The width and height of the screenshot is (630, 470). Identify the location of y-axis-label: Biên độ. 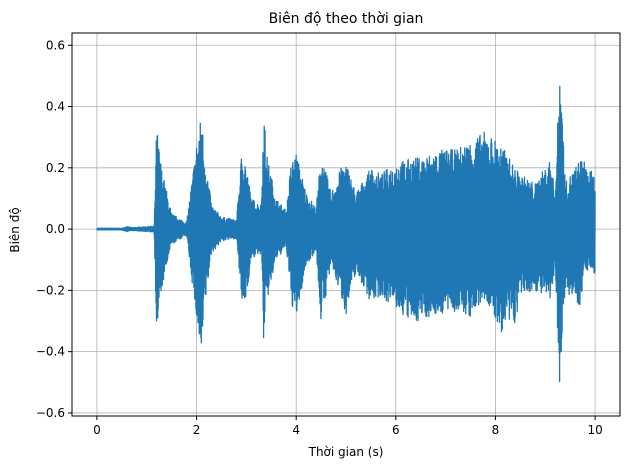
(15, 229).